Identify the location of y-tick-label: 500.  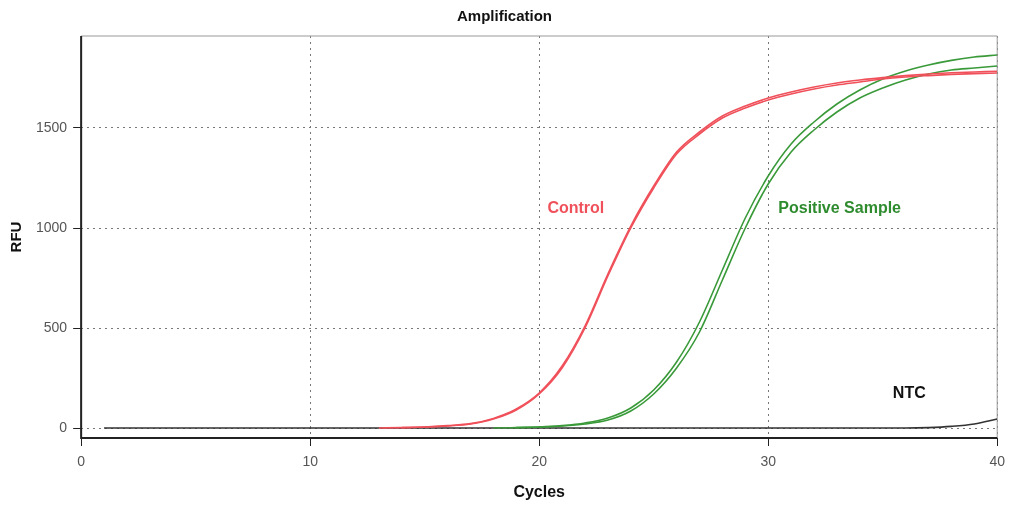
(55, 326).